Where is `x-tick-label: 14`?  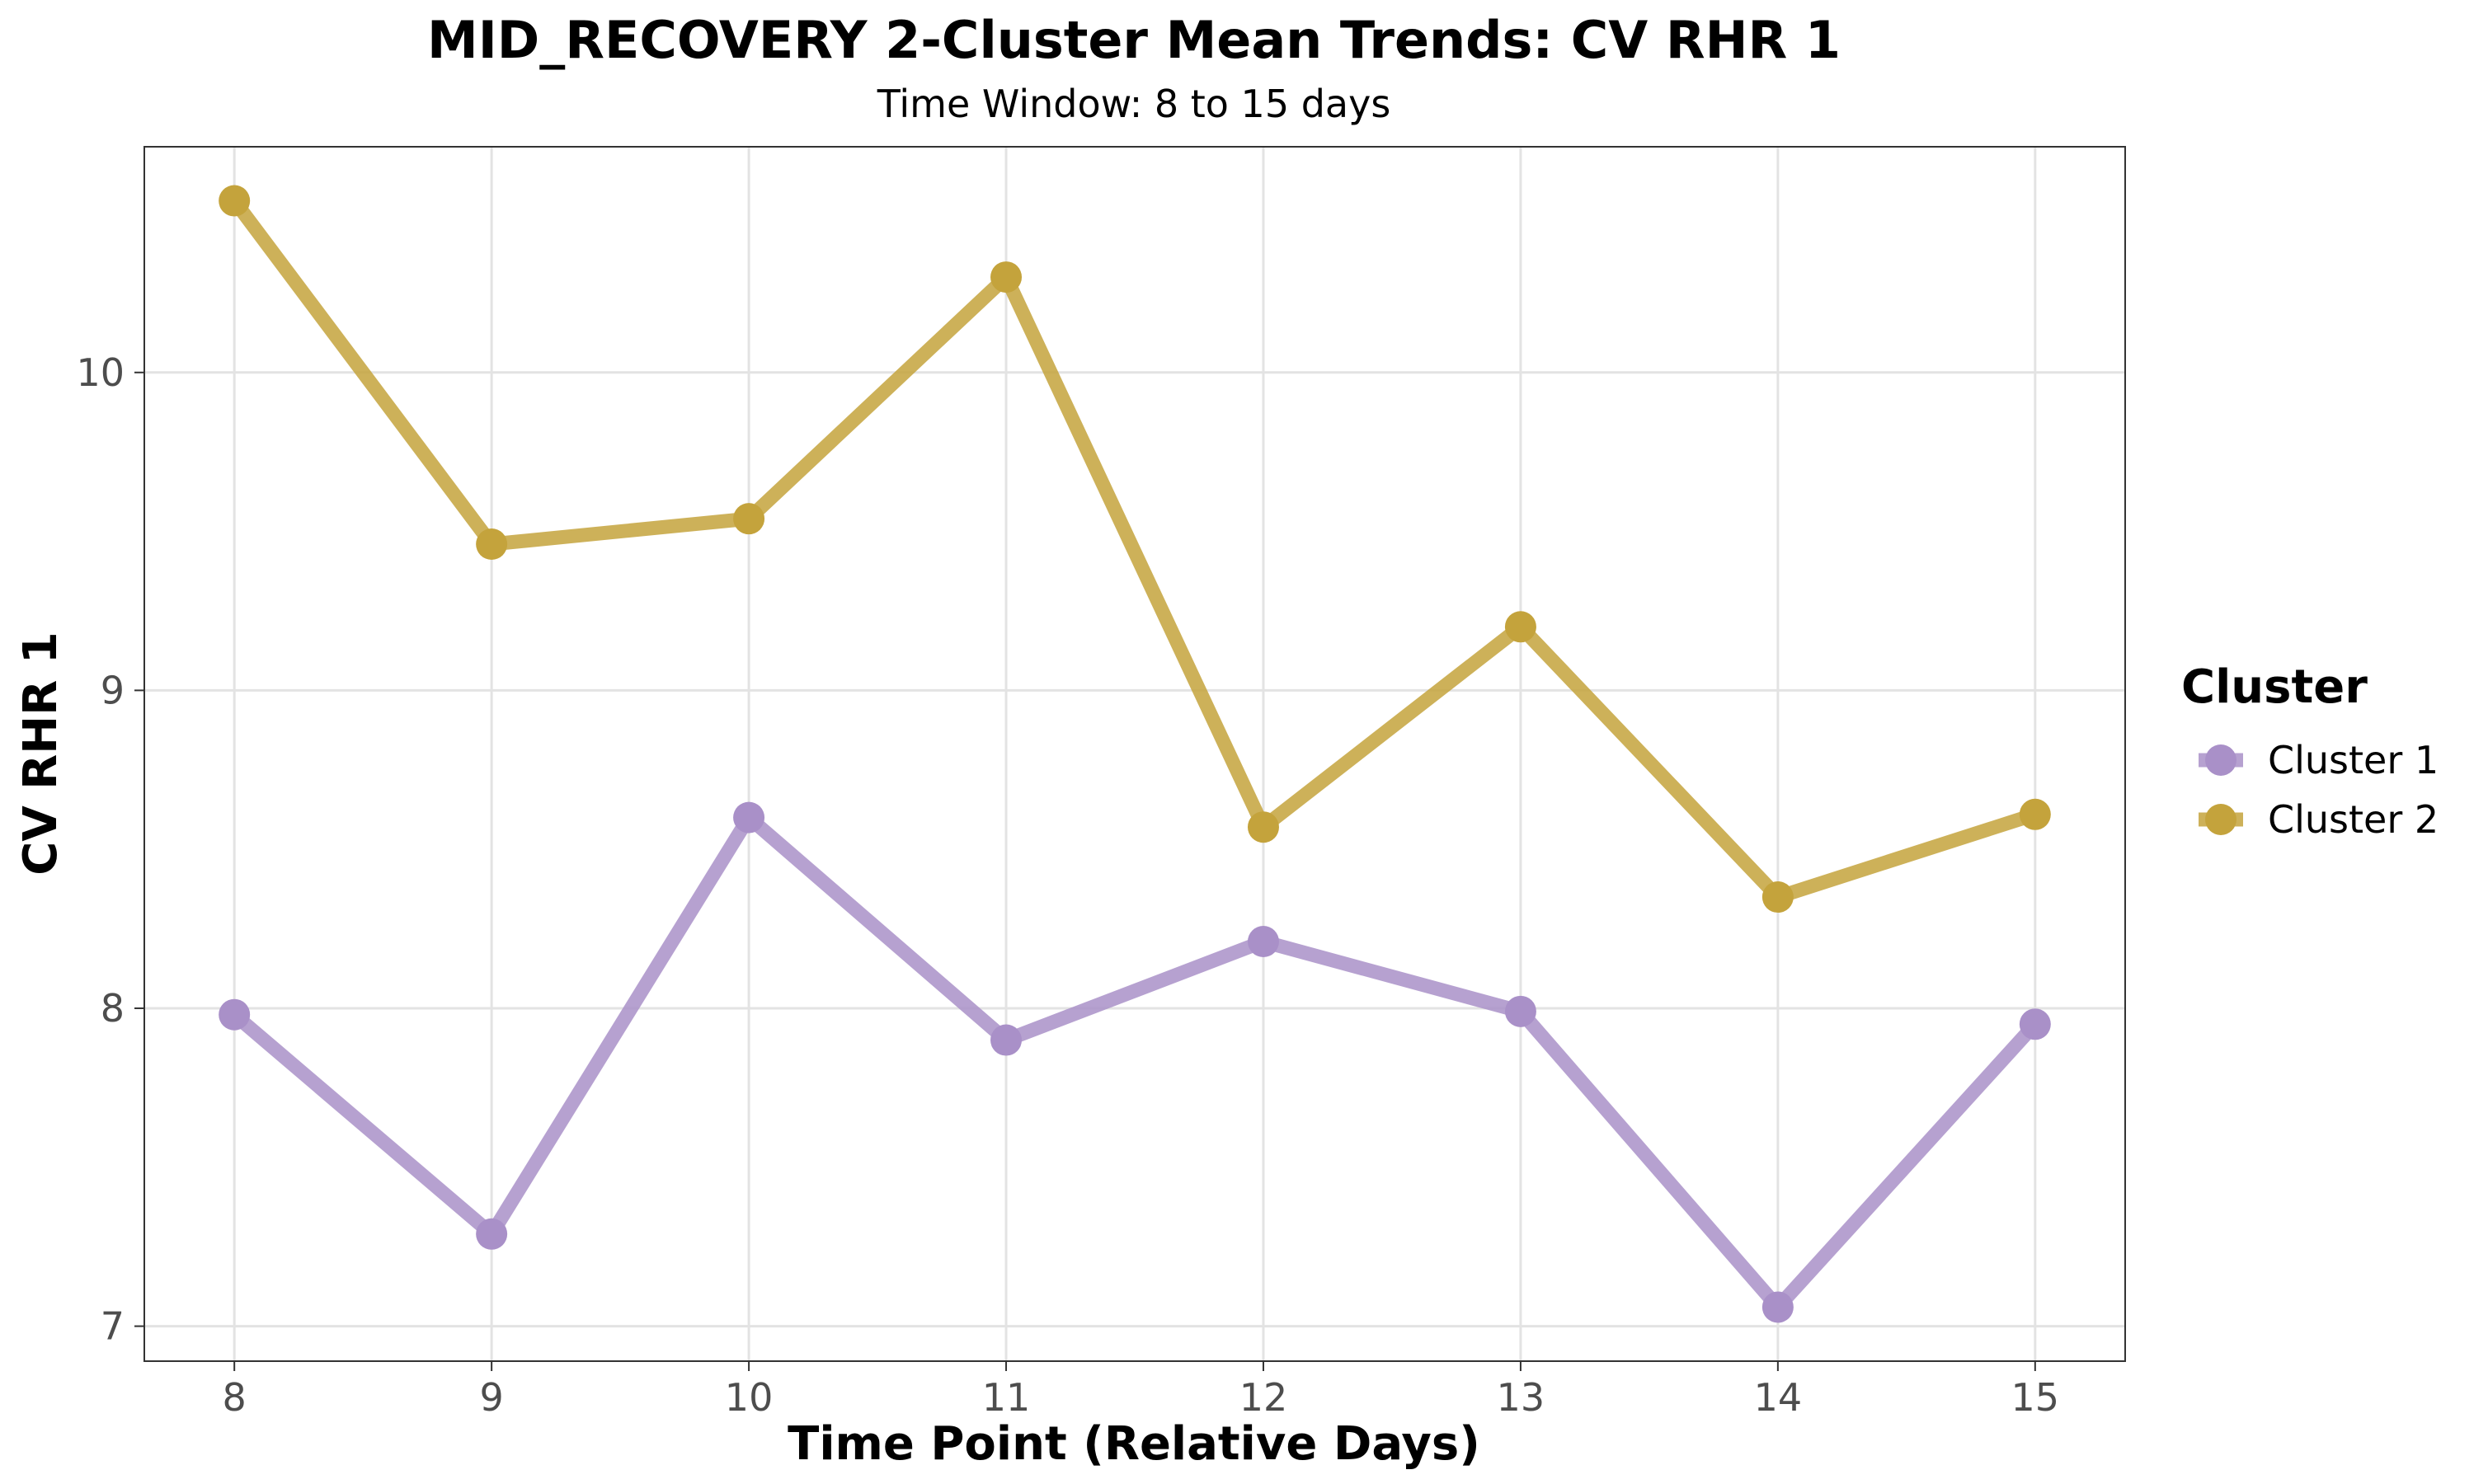 x-tick-label: 14 is located at coordinates (1778, 1397).